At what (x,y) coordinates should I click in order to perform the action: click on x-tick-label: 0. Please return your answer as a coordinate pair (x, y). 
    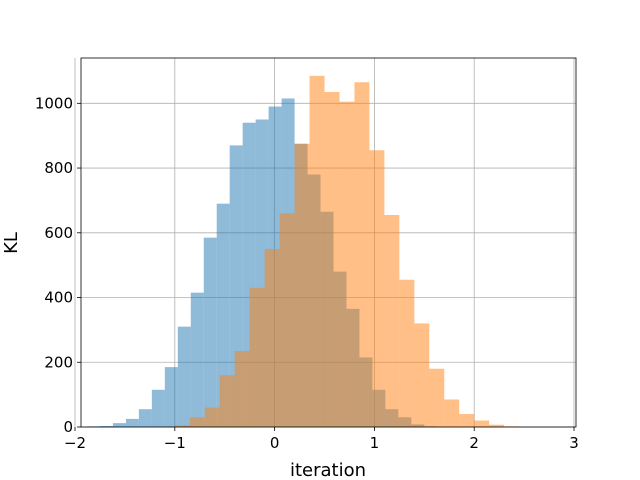
    Looking at the image, I should click on (275, 443).